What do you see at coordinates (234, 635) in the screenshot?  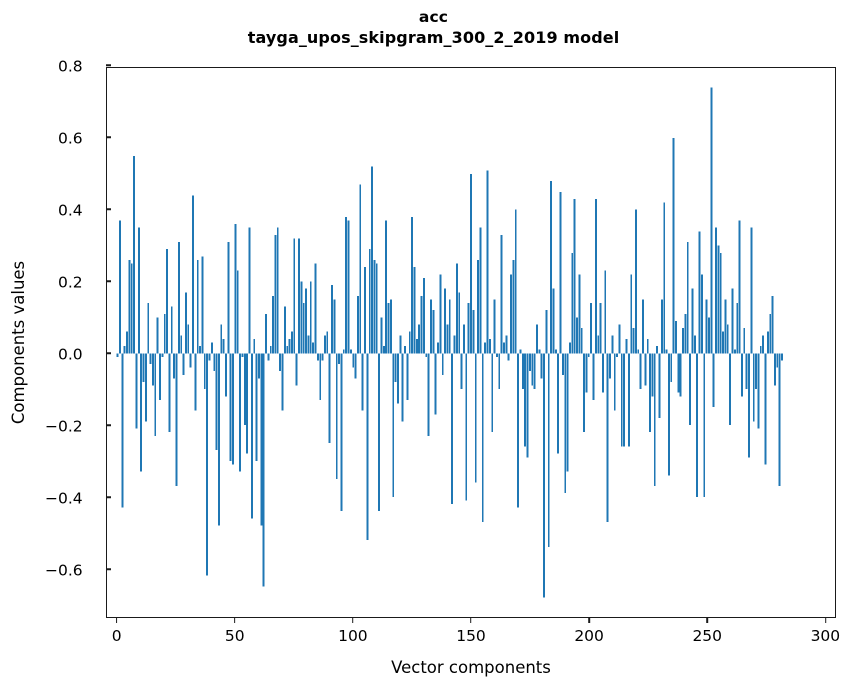 I see `x-axis-tick-label: 50` at bounding box center [234, 635].